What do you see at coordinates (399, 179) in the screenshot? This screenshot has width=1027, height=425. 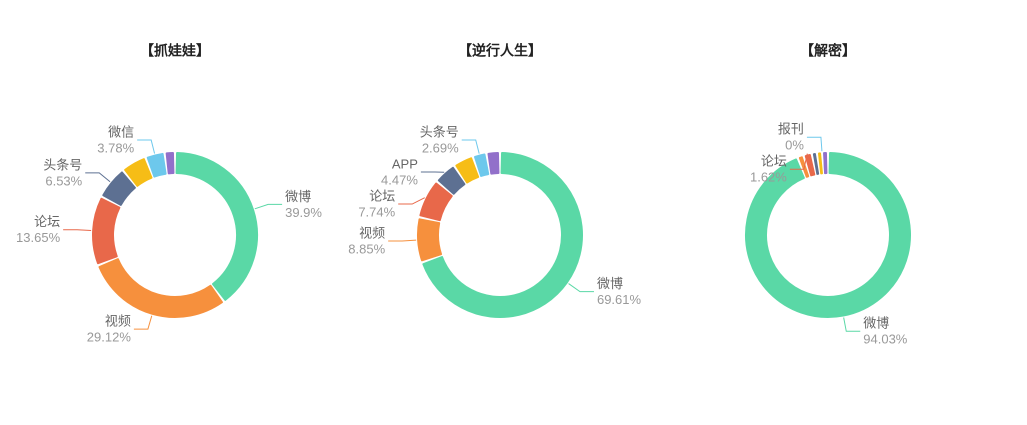 I see `slice-value-label: 4.47%` at bounding box center [399, 179].